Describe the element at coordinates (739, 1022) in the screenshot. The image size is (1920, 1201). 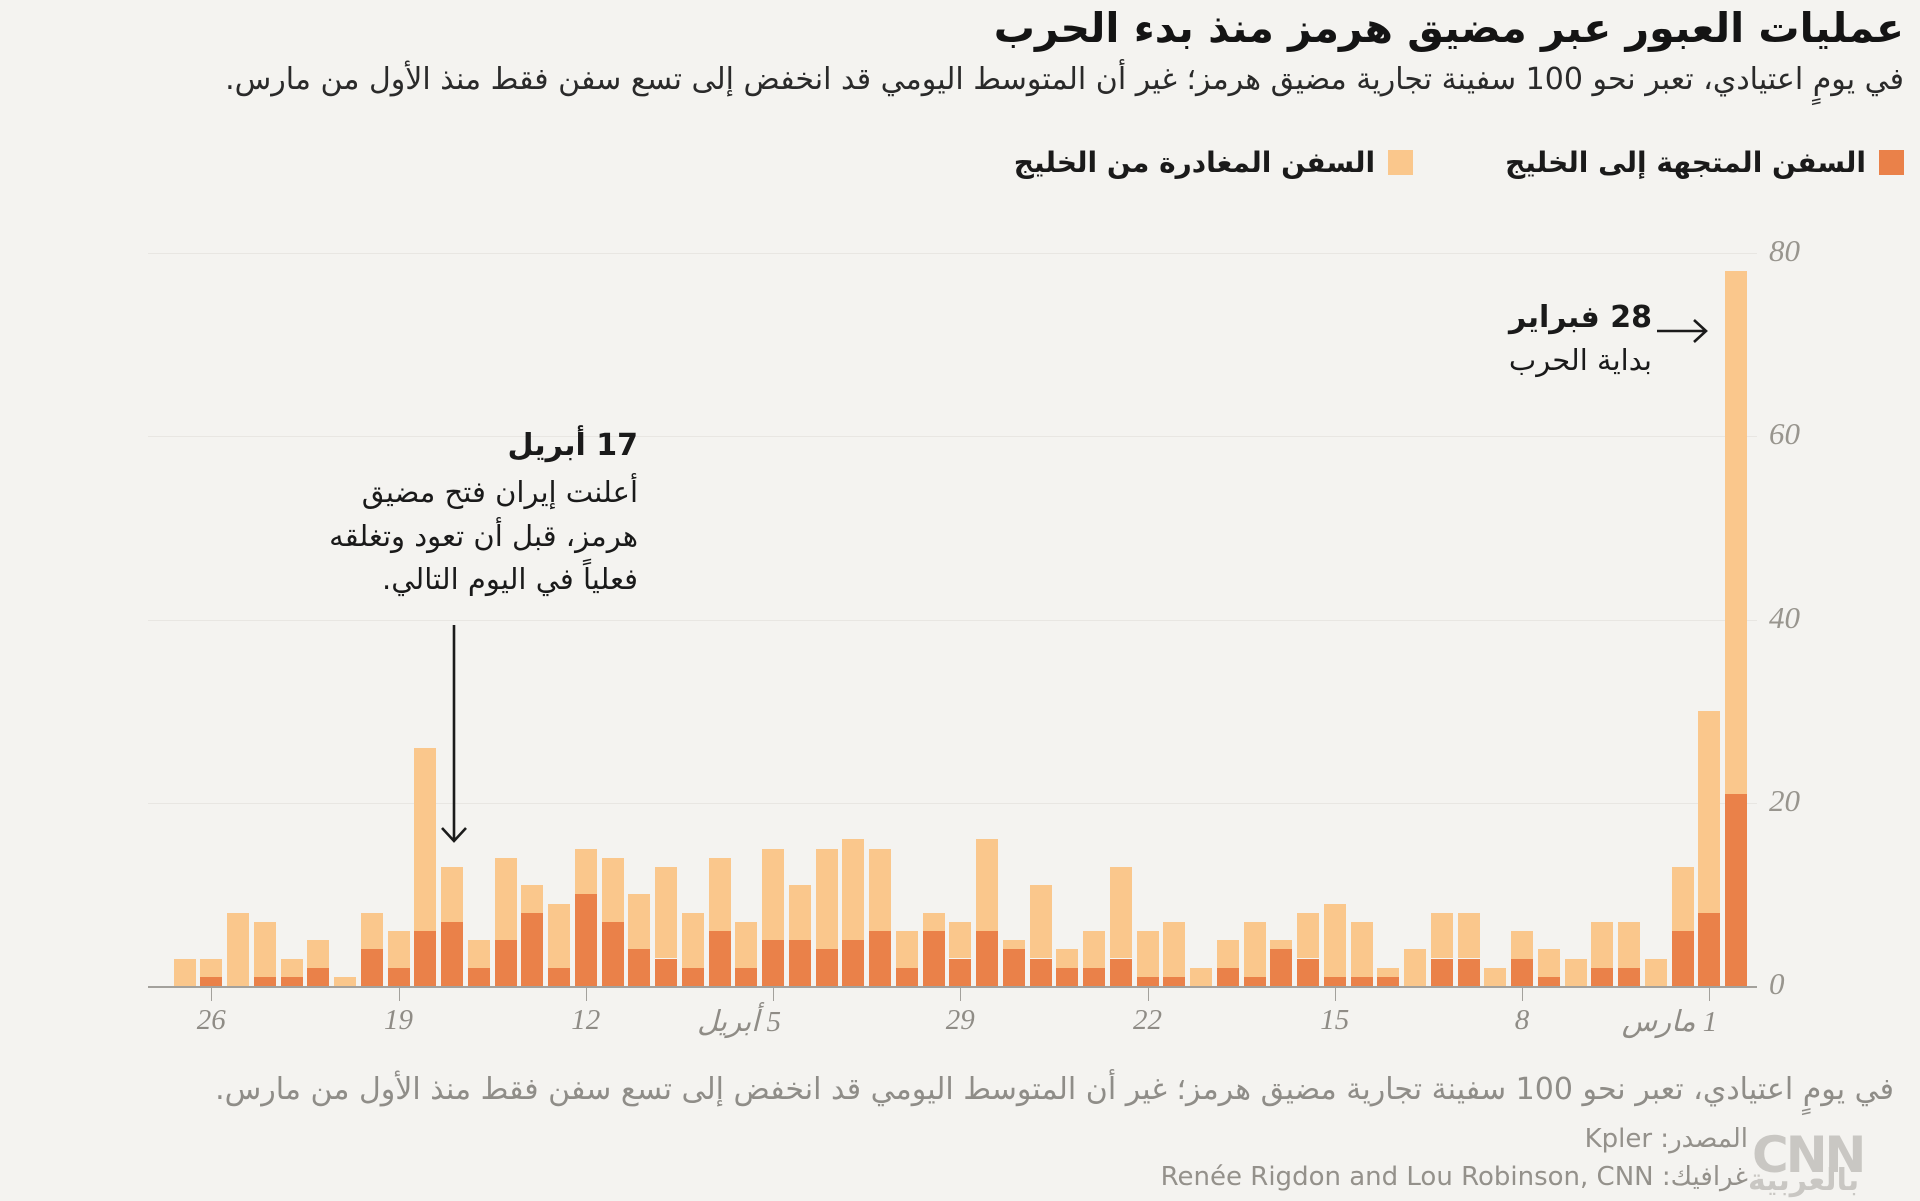
I see `x-axis-tick-label: 5 أبريل` at that location.